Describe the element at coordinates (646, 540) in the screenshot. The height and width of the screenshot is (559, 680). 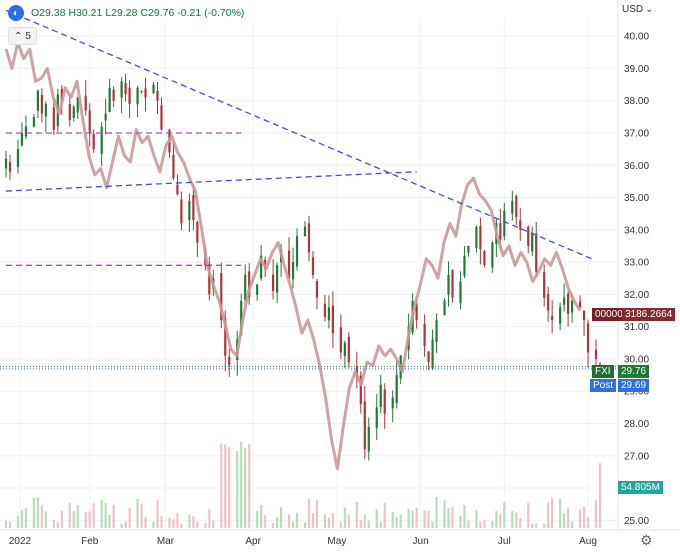
I see `gear-icon: ⚙` at that location.